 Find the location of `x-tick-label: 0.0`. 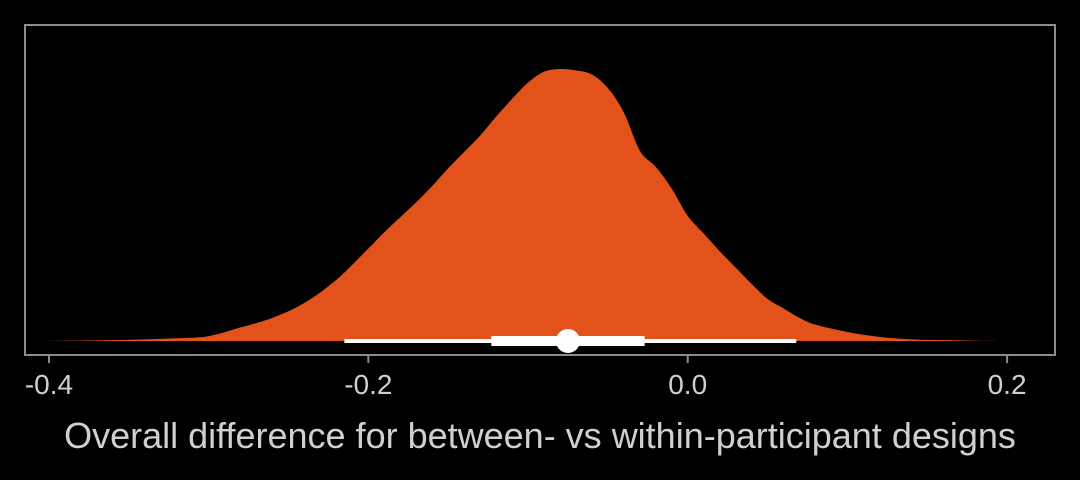

x-tick-label: 0.0 is located at coordinates (687, 384).